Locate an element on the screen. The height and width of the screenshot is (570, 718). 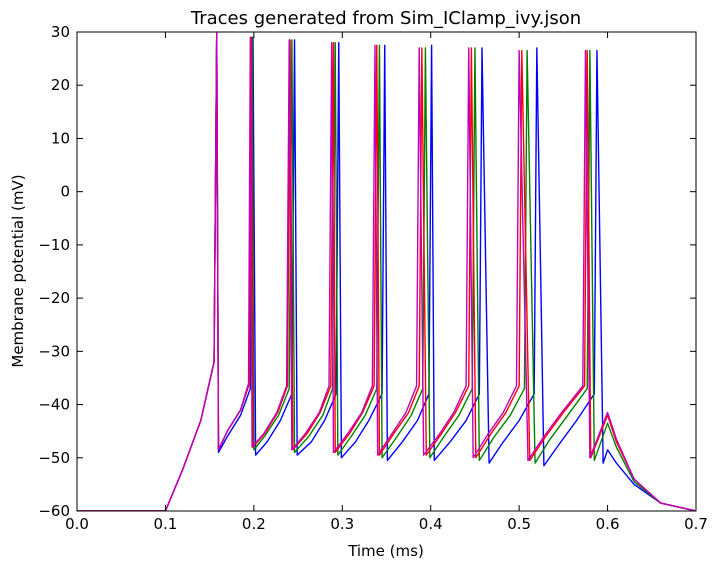
x-tick-label: 0.1 is located at coordinates (165, 524).